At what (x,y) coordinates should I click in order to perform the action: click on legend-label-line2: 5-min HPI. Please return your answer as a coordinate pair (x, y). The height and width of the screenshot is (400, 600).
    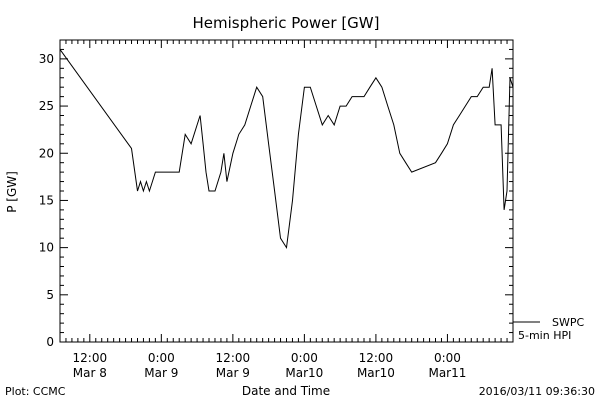
    Looking at the image, I should click on (544, 335).